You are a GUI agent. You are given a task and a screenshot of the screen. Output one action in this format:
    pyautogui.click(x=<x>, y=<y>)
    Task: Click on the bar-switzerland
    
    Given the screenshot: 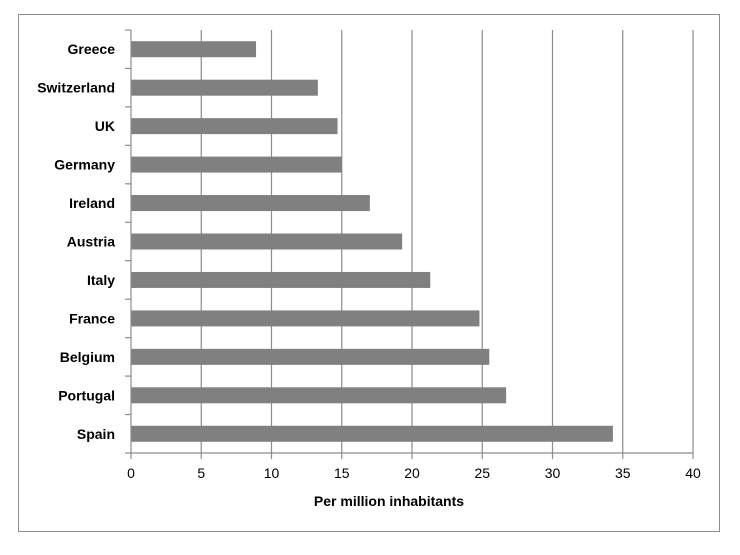 What is the action you would take?
    pyautogui.click(x=224, y=87)
    